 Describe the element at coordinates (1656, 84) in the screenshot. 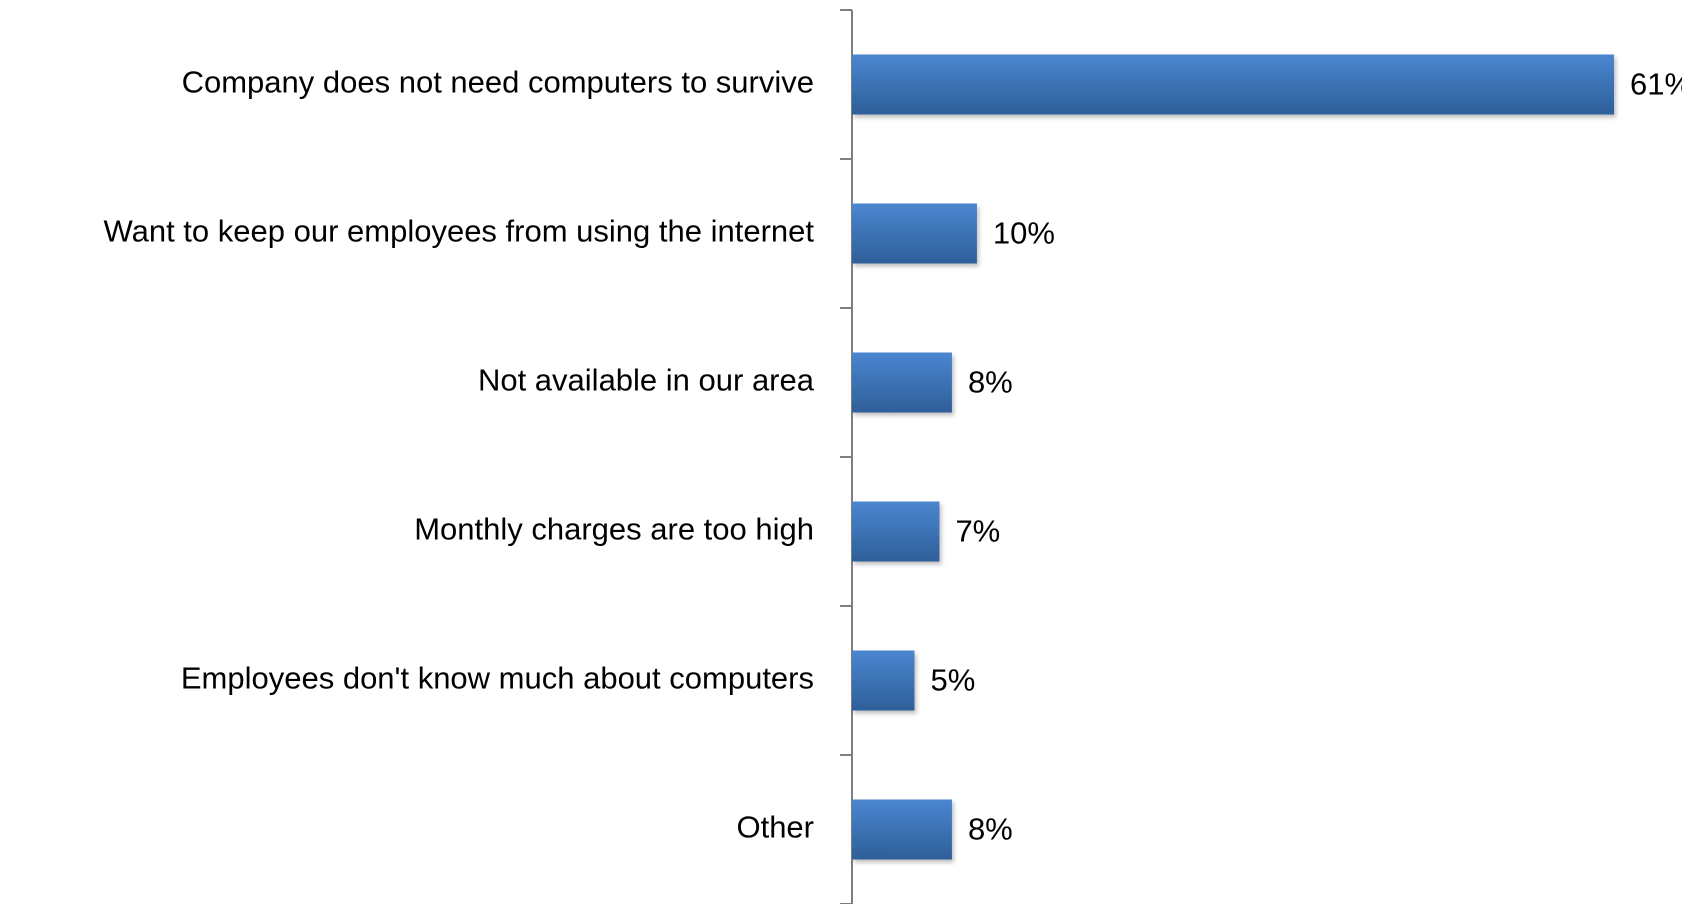

I see `data-label: 61%` at that location.